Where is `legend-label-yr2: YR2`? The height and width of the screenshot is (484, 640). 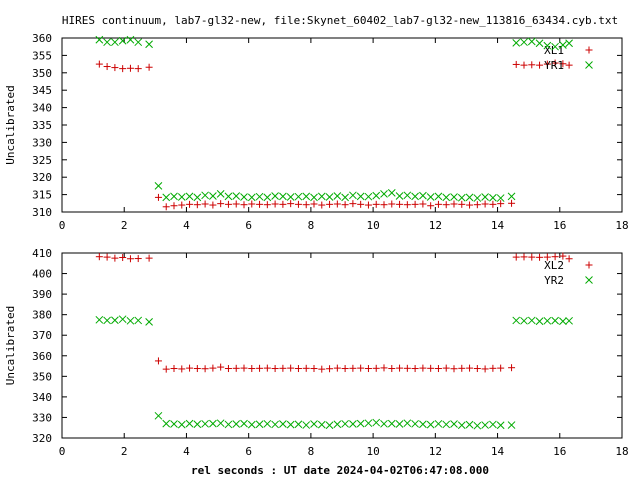
legend-label-yr2: YR2 is located at coordinates (554, 280).